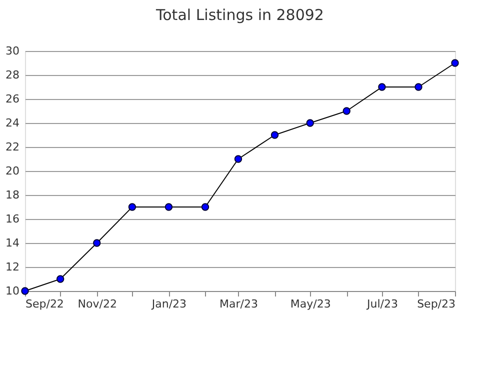  Describe the element at coordinates (13, 147) in the screenshot. I see `y-tick-label: 22` at that location.